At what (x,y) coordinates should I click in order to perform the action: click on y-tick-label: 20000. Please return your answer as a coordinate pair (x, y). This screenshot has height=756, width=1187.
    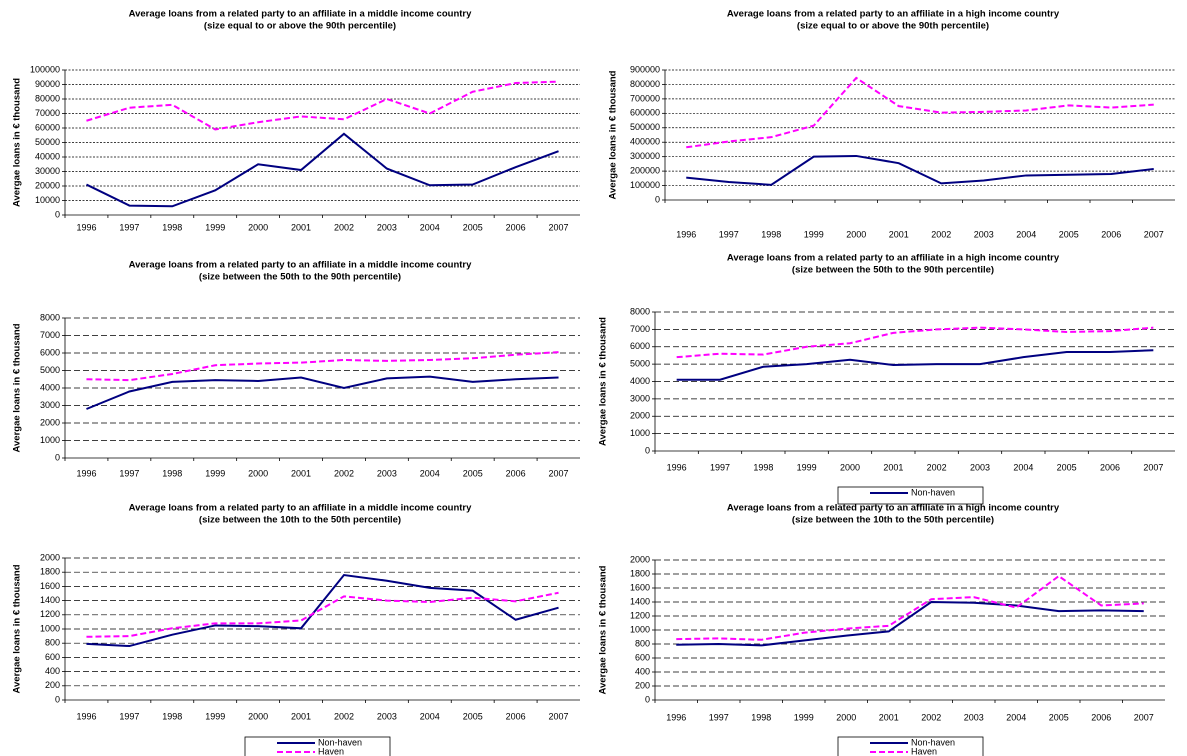
    Looking at the image, I should click on (47, 185).